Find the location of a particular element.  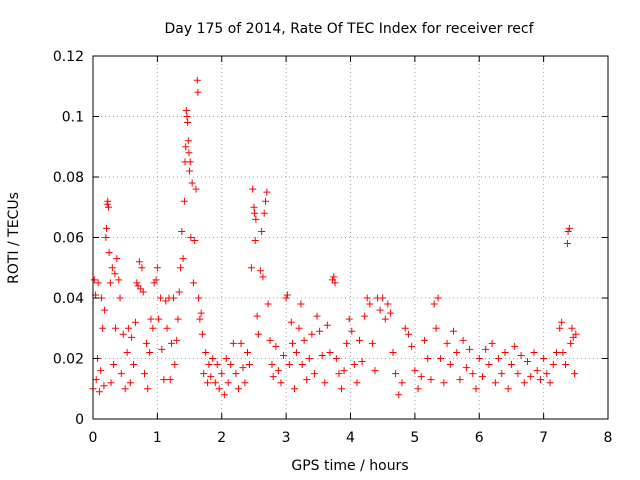

x-tick-label: 6 is located at coordinates (479, 438).